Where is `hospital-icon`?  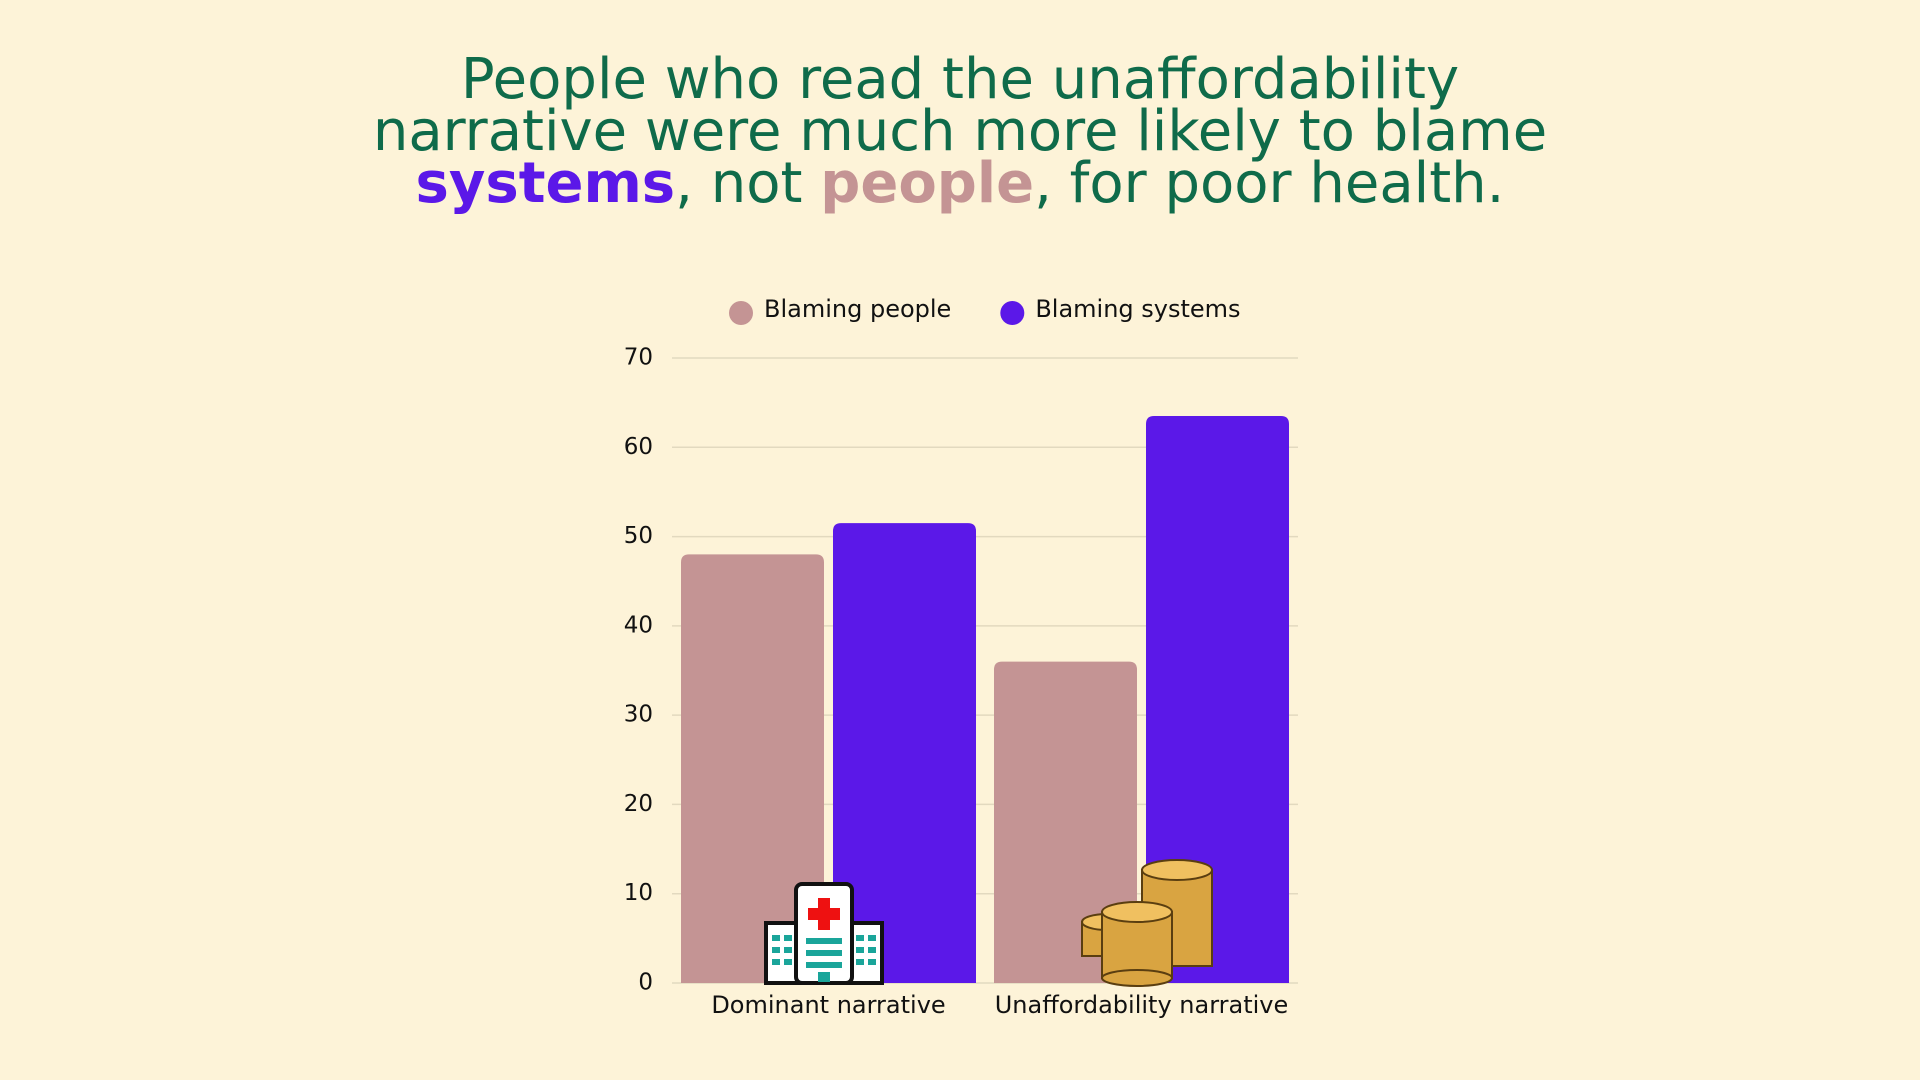 hospital-icon is located at coordinates (824, 933).